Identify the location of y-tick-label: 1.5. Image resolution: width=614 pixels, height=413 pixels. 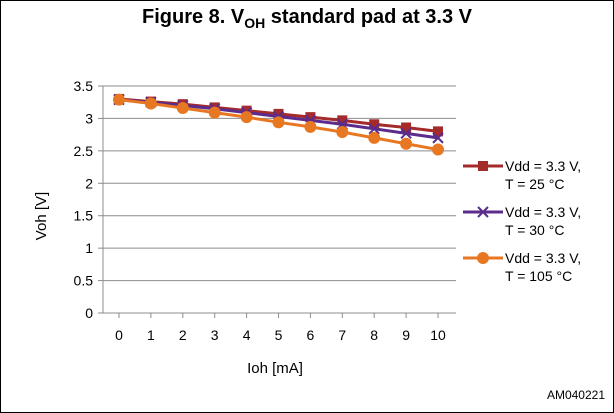
(84, 216).